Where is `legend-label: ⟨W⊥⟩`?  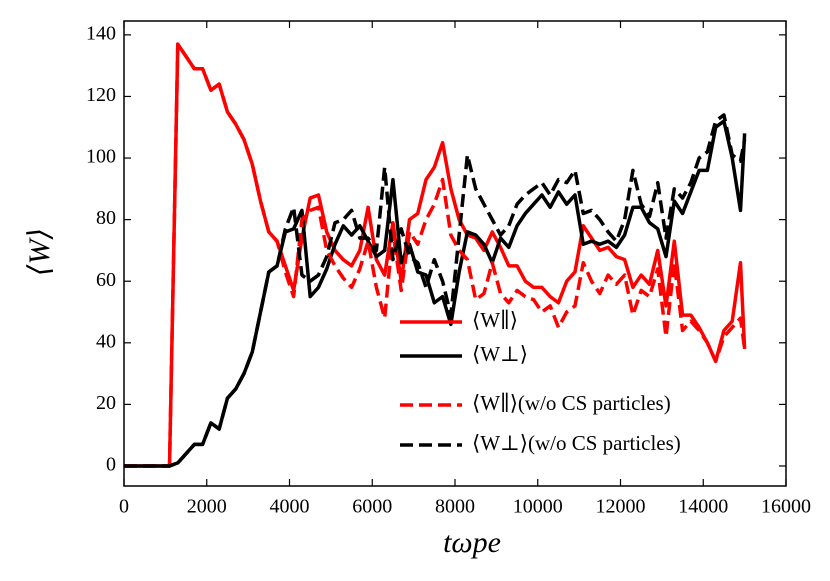 legend-label: ⟨W⊥⟩ is located at coordinates (500, 354).